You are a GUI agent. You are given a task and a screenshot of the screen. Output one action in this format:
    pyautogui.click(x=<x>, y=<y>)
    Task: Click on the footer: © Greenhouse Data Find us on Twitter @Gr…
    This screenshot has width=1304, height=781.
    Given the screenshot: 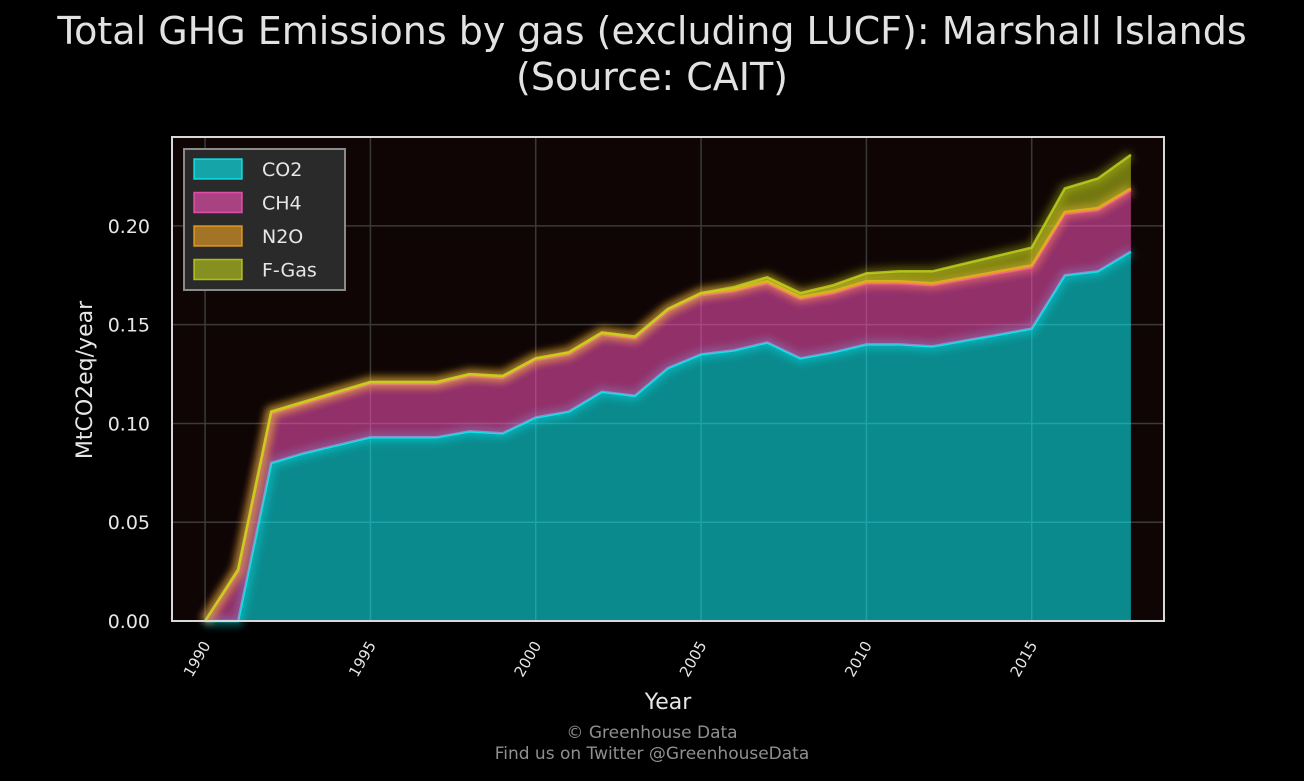 What is the action you would take?
    pyautogui.click(x=652, y=744)
    